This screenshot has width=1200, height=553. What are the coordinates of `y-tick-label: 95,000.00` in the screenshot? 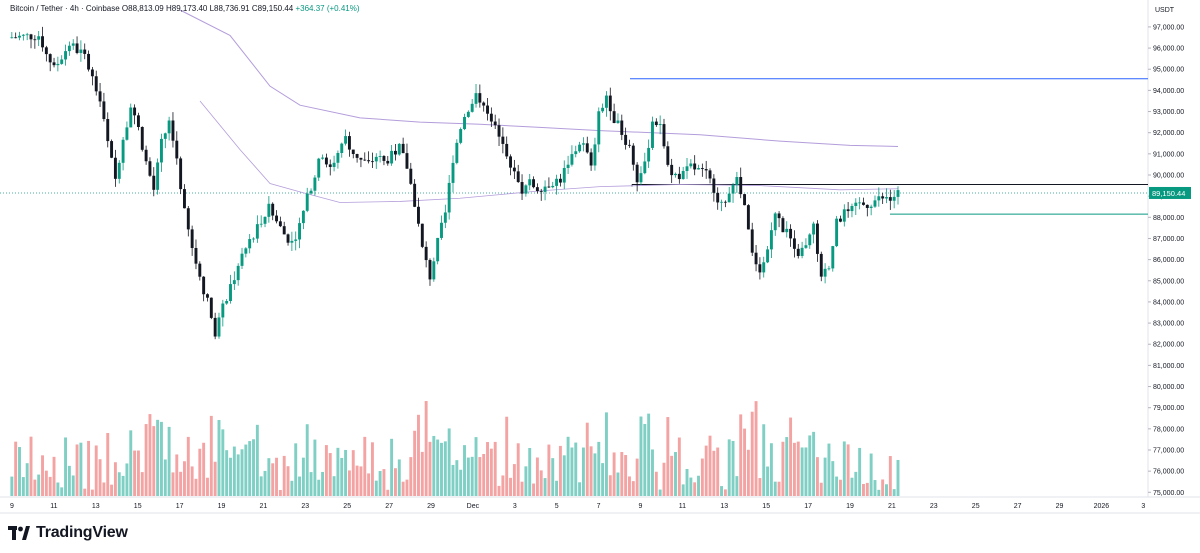 It's located at (1168, 70).